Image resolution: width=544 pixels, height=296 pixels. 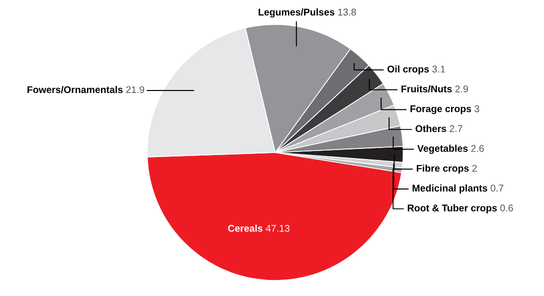 What do you see at coordinates (461, 88) in the screenshot?
I see `data-label: 2.9` at bounding box center [461, 88].